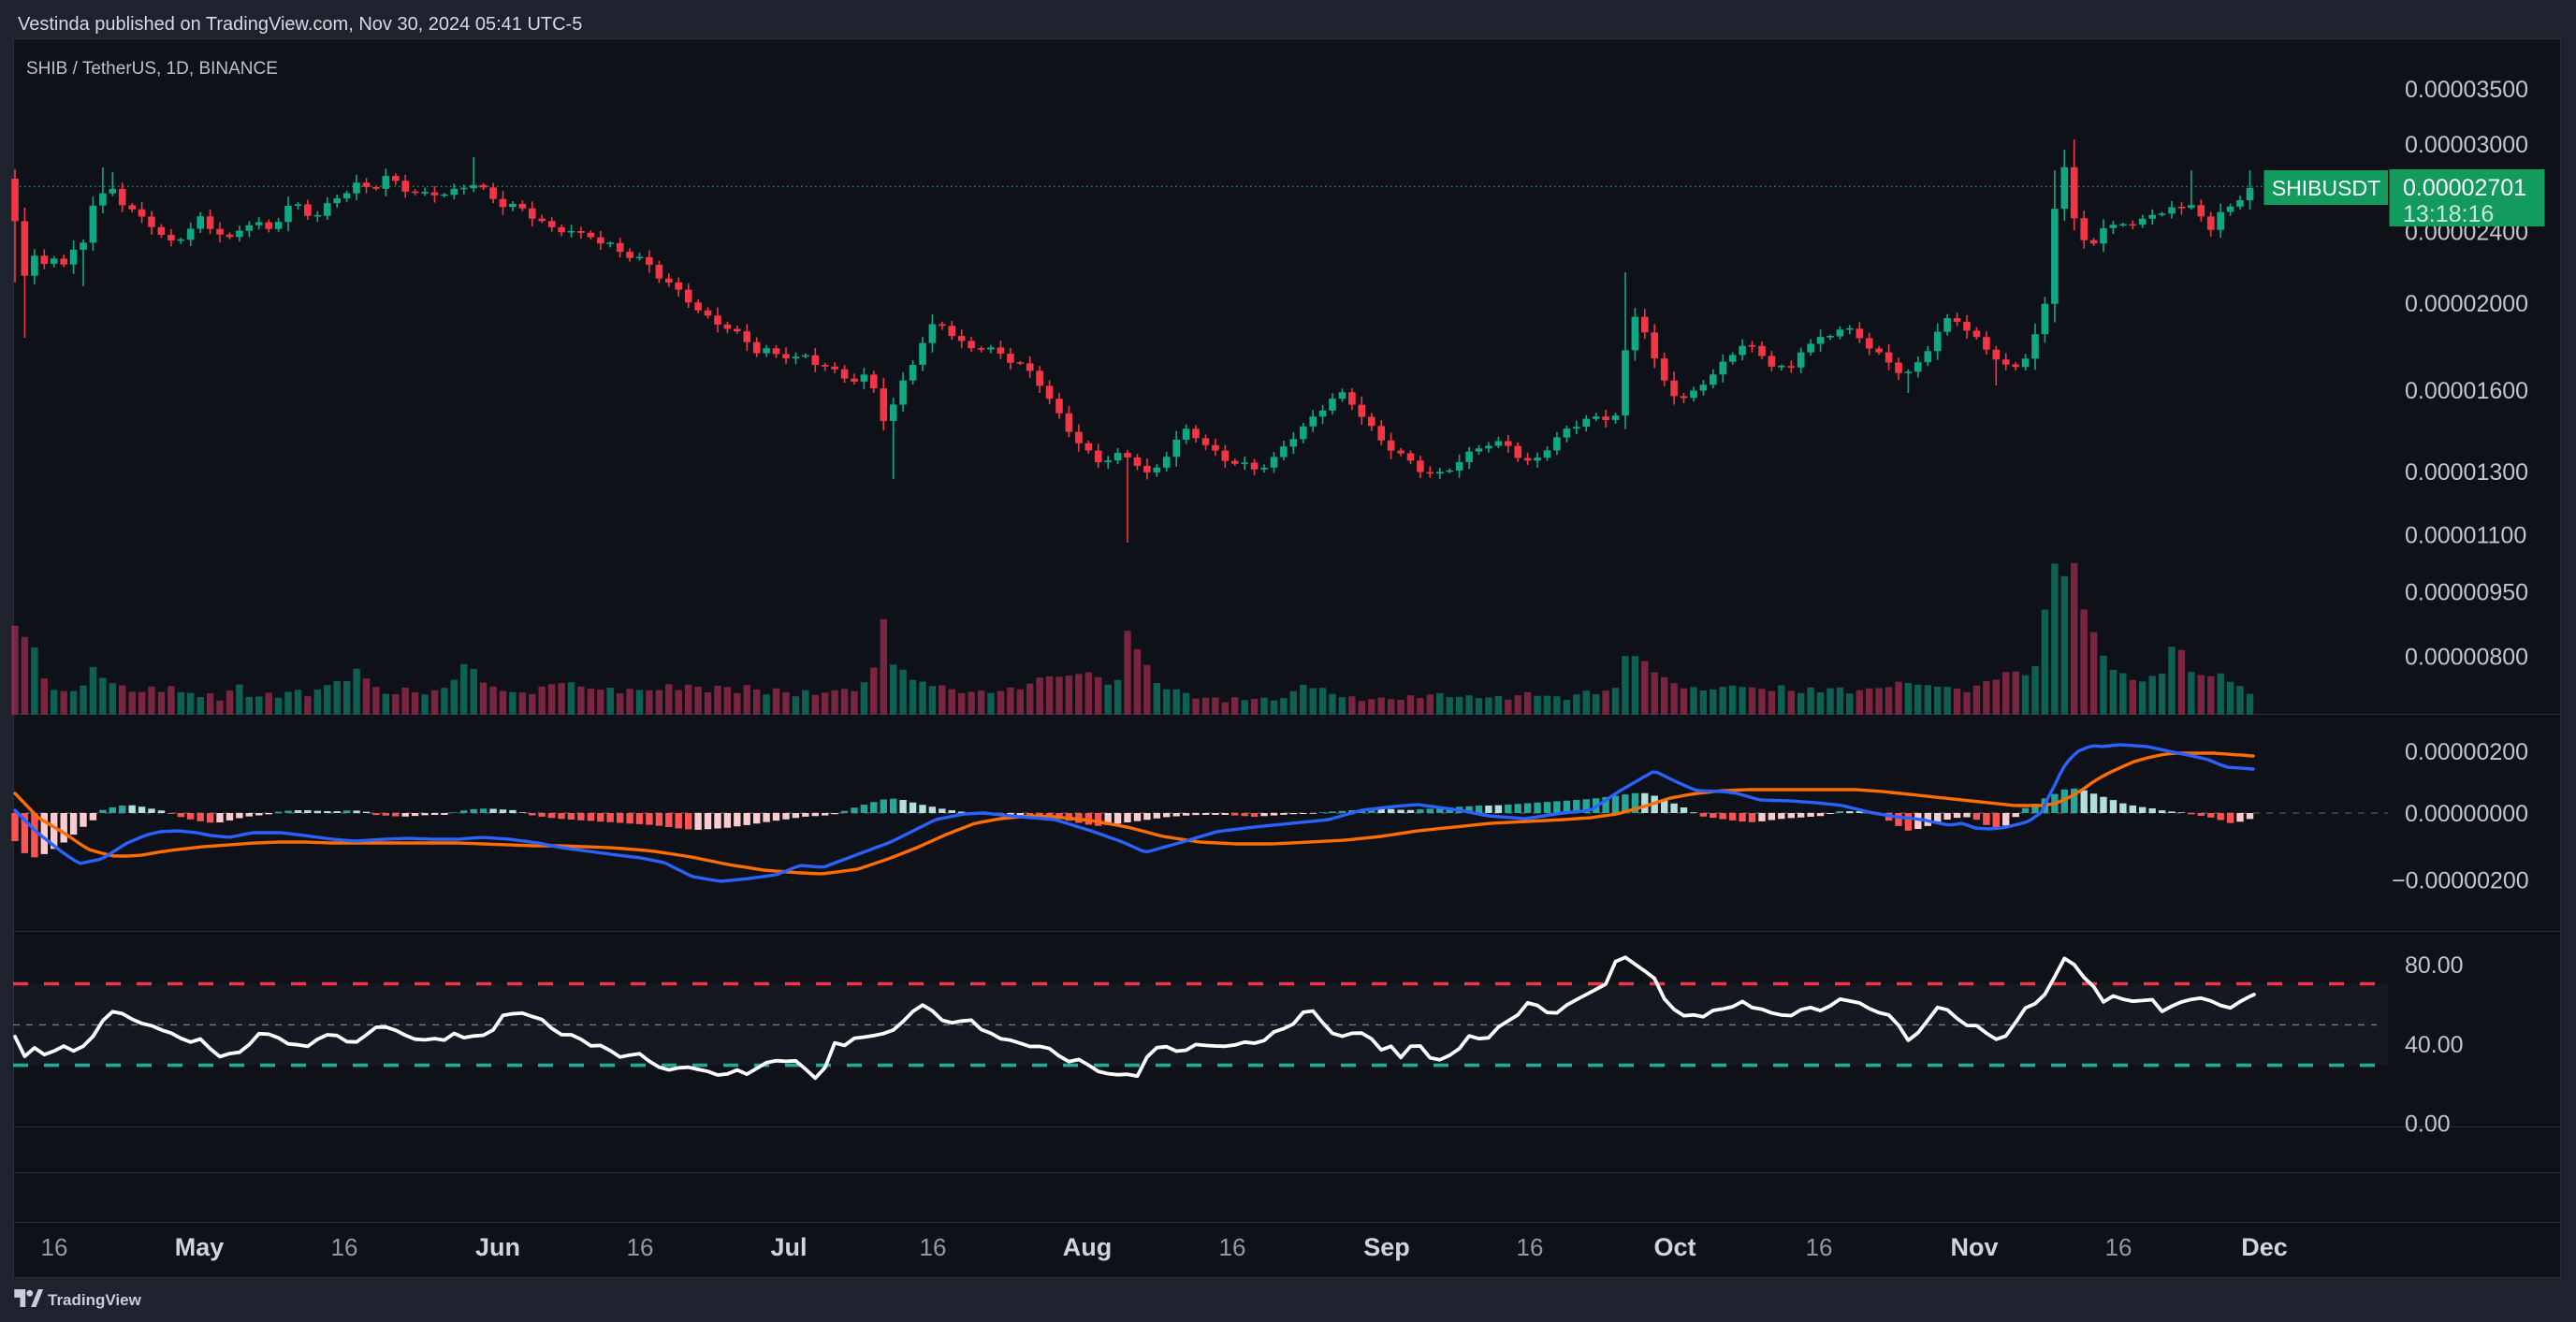 This screenshot has height=1322, width=2576. What do you see at coordinates (1674, 1247) in the screenshot?
I see `svg-text: Oct` at bounding box center [1674, 1247].